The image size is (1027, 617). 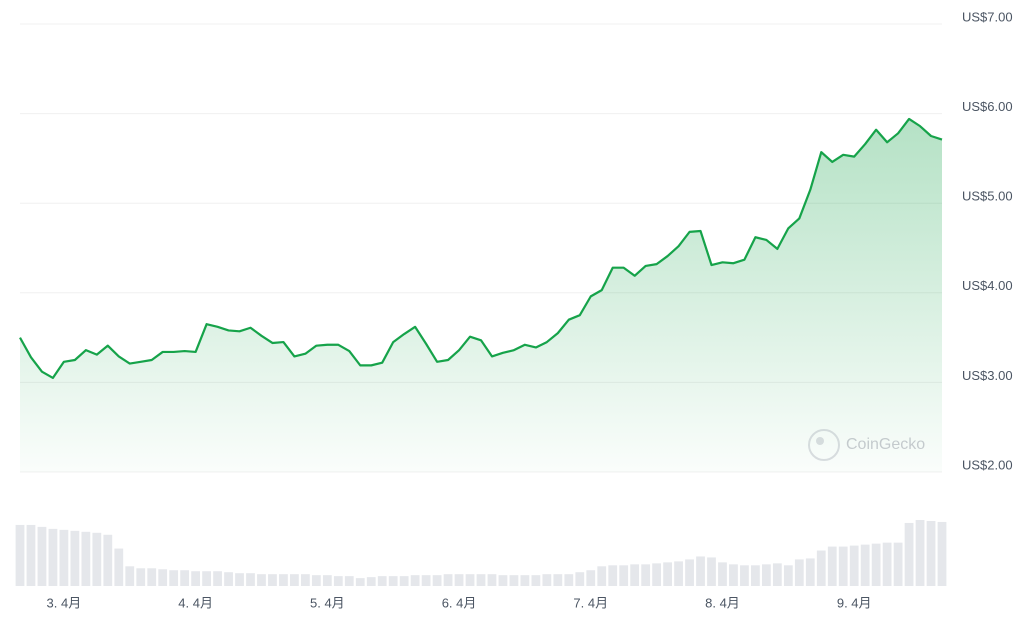 I want to click on x-tick-label: 3. 4月, so click(x=64, y=602).